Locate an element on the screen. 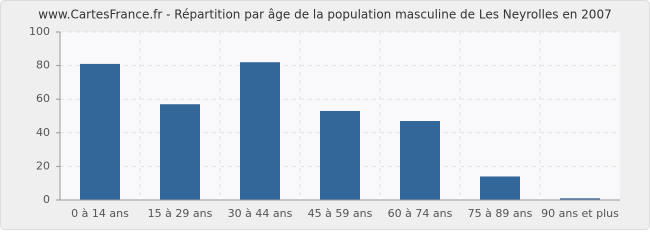 This screenshot has width=650, height=240. y-tick-label: 20 is located at coordinates (43, 165).